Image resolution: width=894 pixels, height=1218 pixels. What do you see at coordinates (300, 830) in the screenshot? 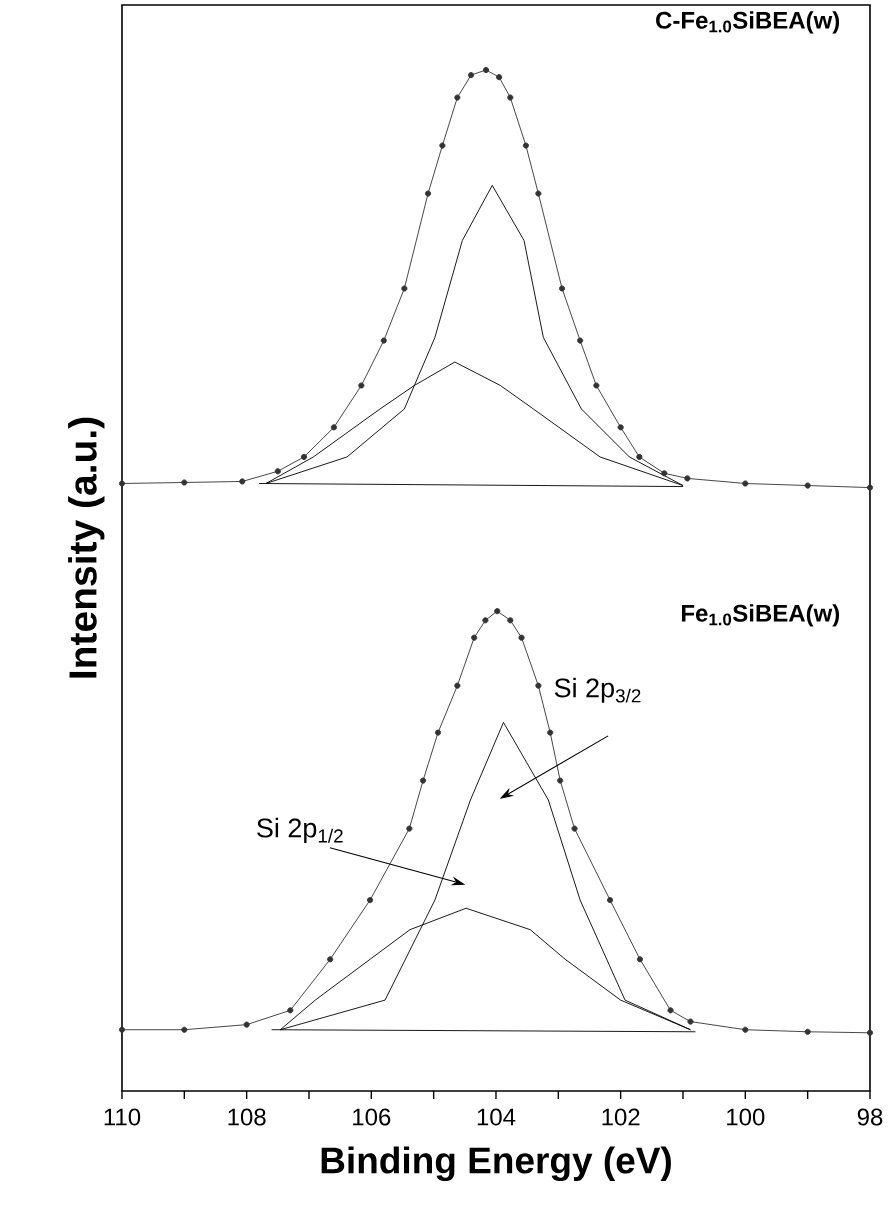
I see `annotation: Si 2p$_{1/2}$` at bounding box center [300, 830].